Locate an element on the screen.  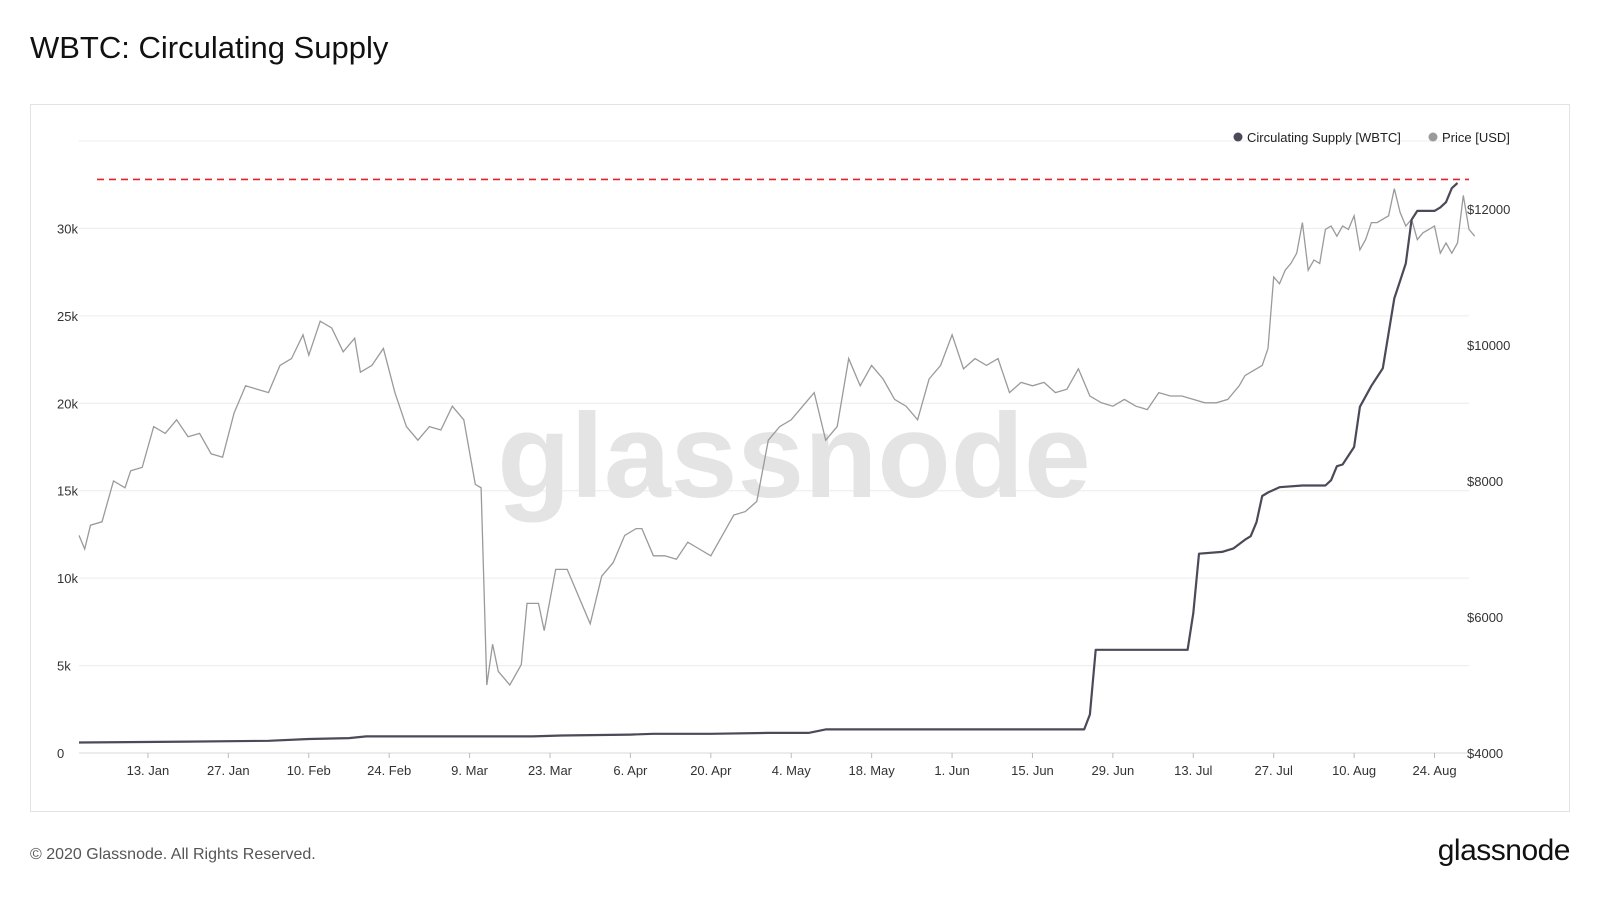
copyright-footer: © 2020 Glassnode. All Rights Reserved. is located at coordinates (173, 854).